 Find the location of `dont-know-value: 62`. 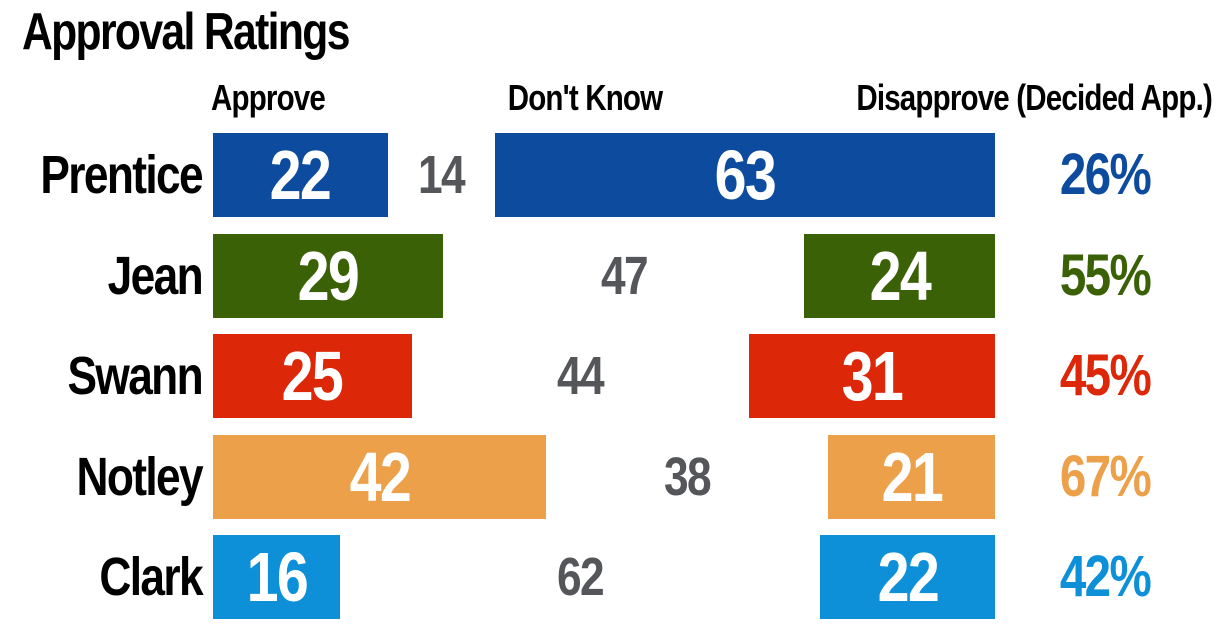

dont-know-value: 62 is located at coordinates (581, 577).